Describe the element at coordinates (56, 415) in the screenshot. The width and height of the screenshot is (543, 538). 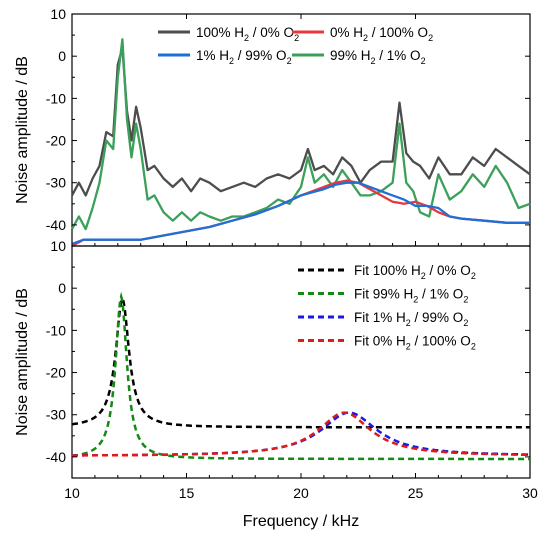
I see `bottom-y-tick-label: -30` at that location.